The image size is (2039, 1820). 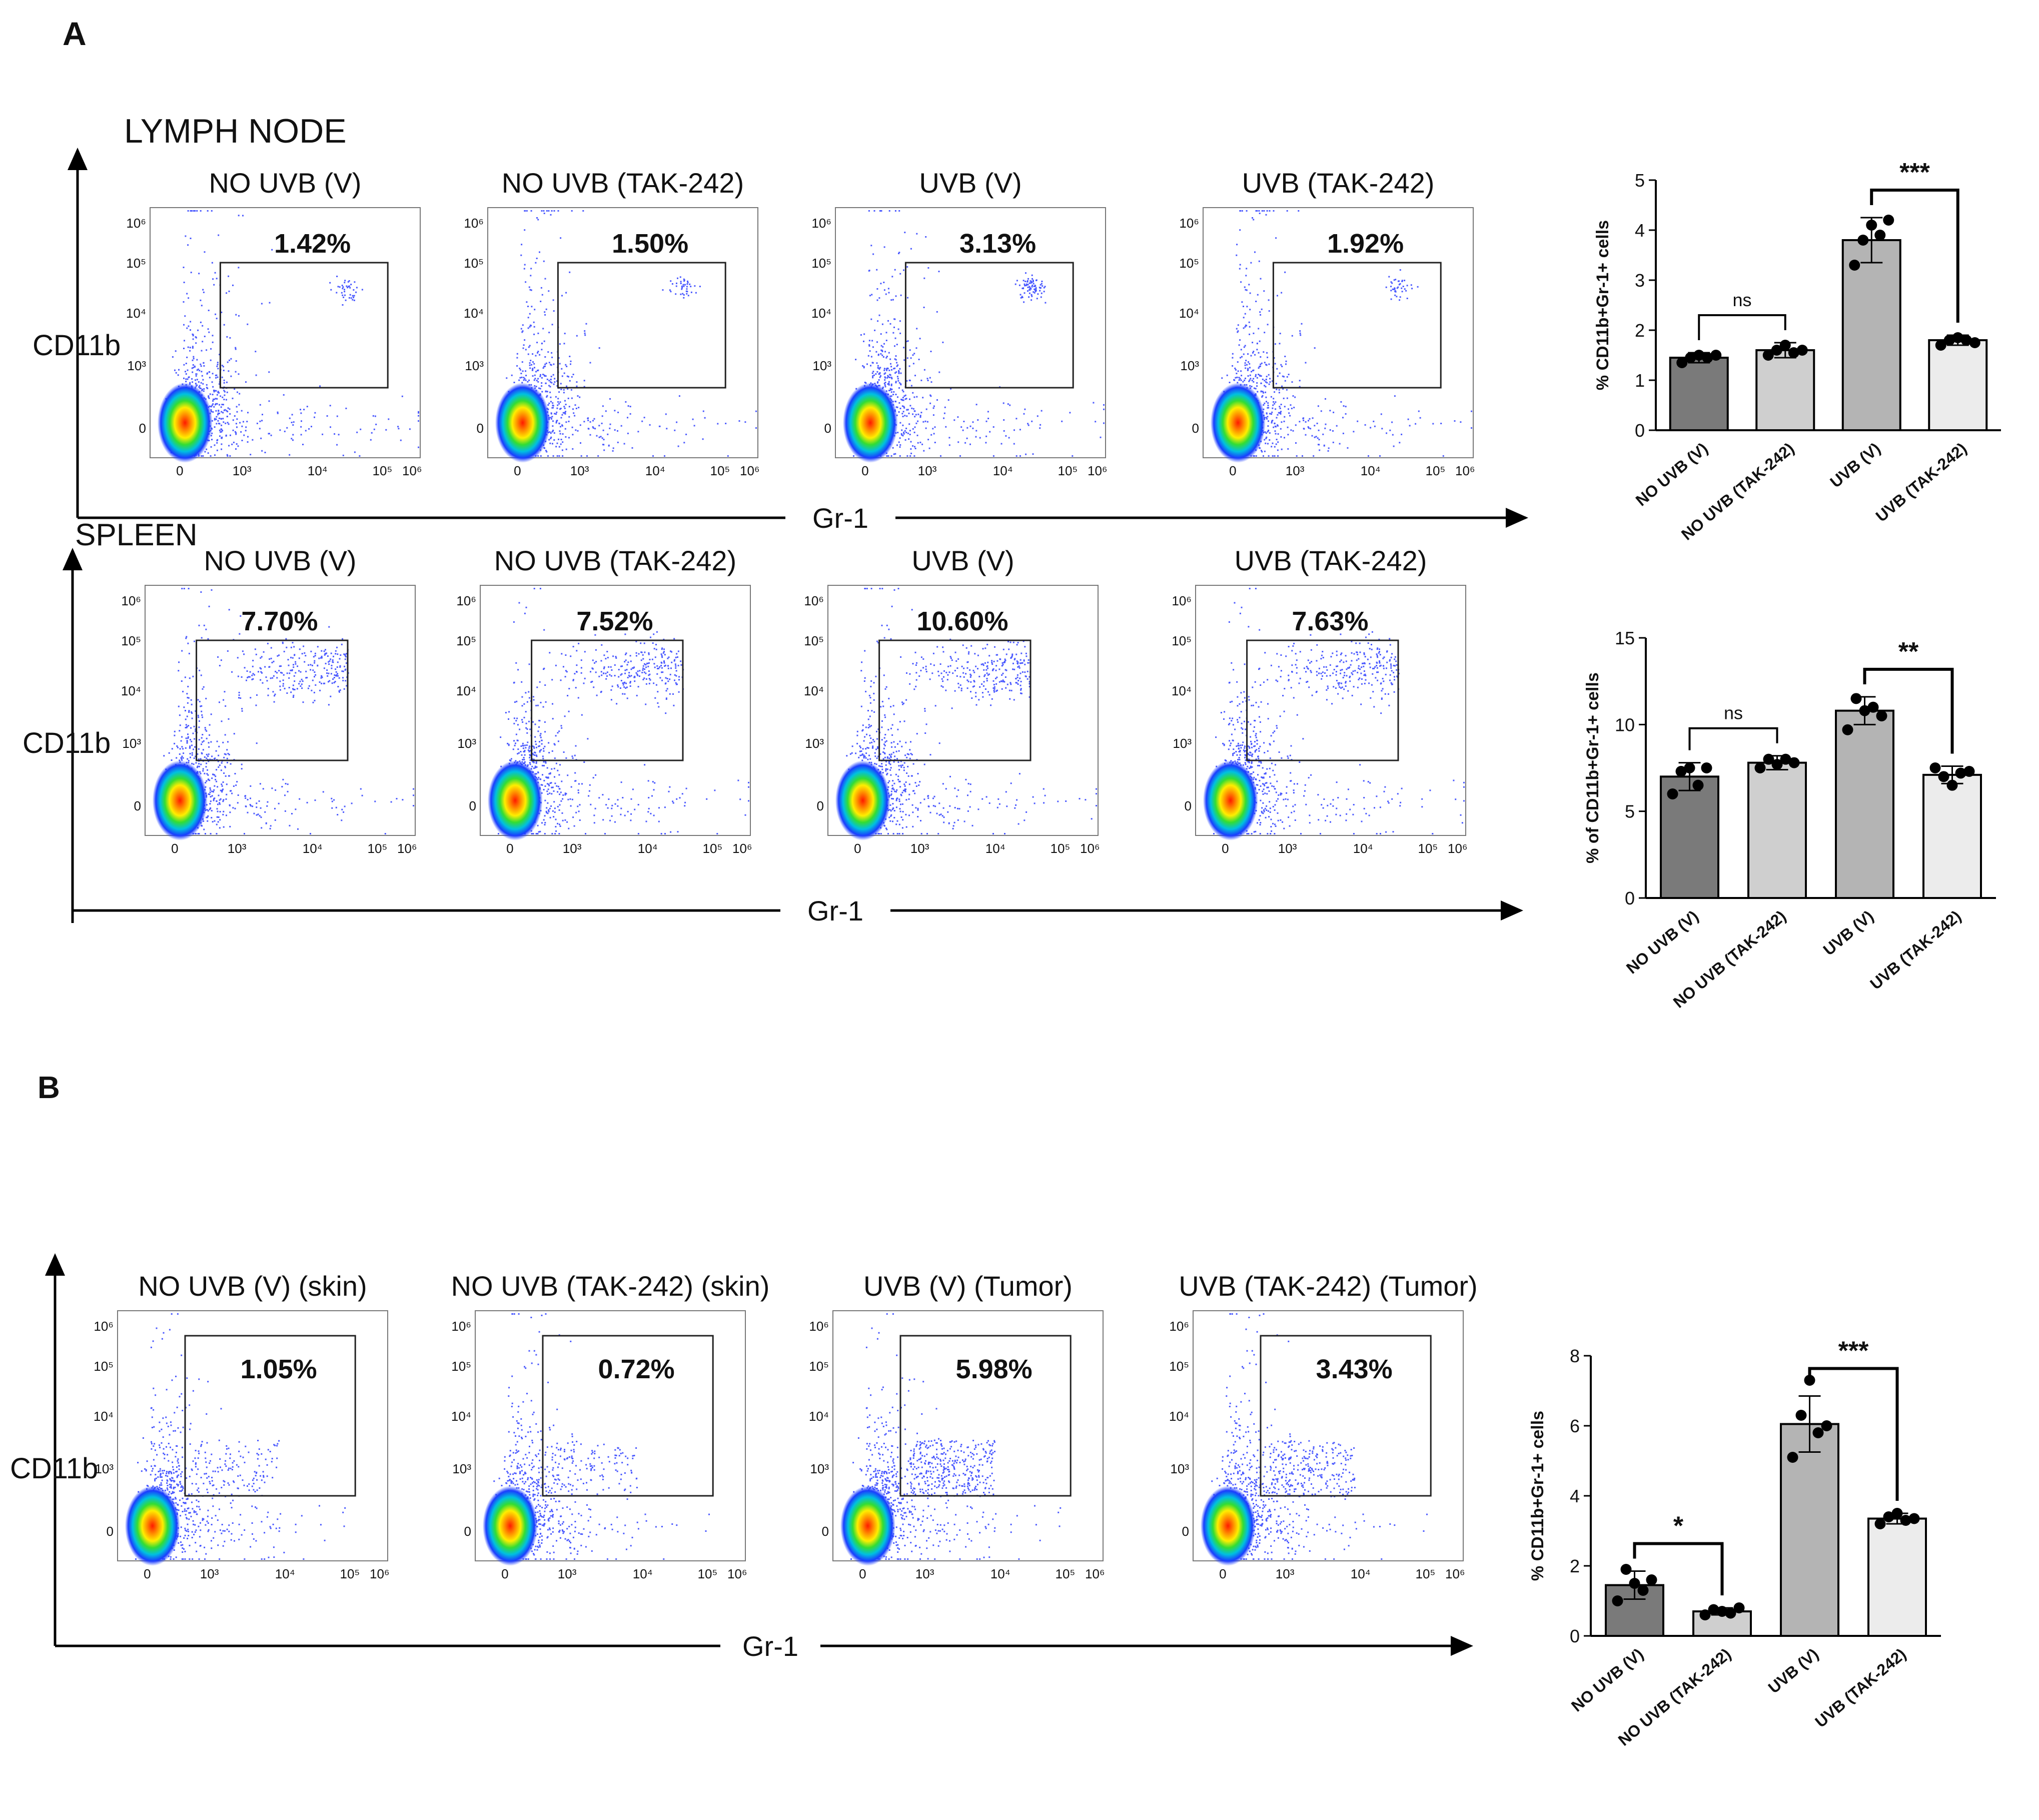 What do you see at coordinates (480, 429) in the screenshot?
I see `lymph-node-plot-2-ytick: 0` at bounding box center [480, 429].